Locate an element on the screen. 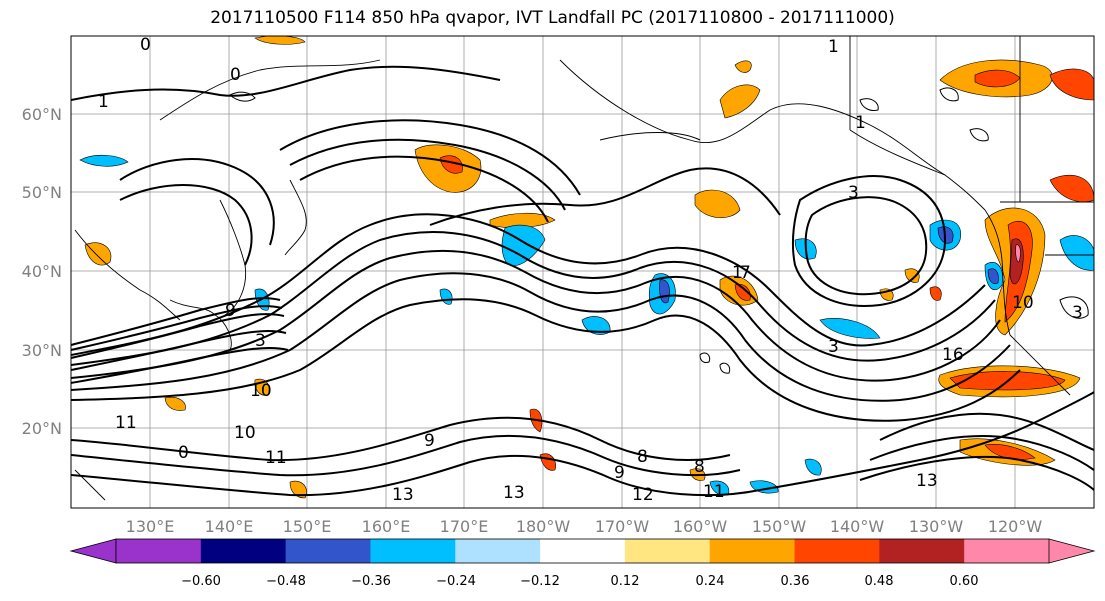 Image resolution: width=1105 pixels, height=601 pixels. lon-label: 160°E is located at coordinates (386, 526).